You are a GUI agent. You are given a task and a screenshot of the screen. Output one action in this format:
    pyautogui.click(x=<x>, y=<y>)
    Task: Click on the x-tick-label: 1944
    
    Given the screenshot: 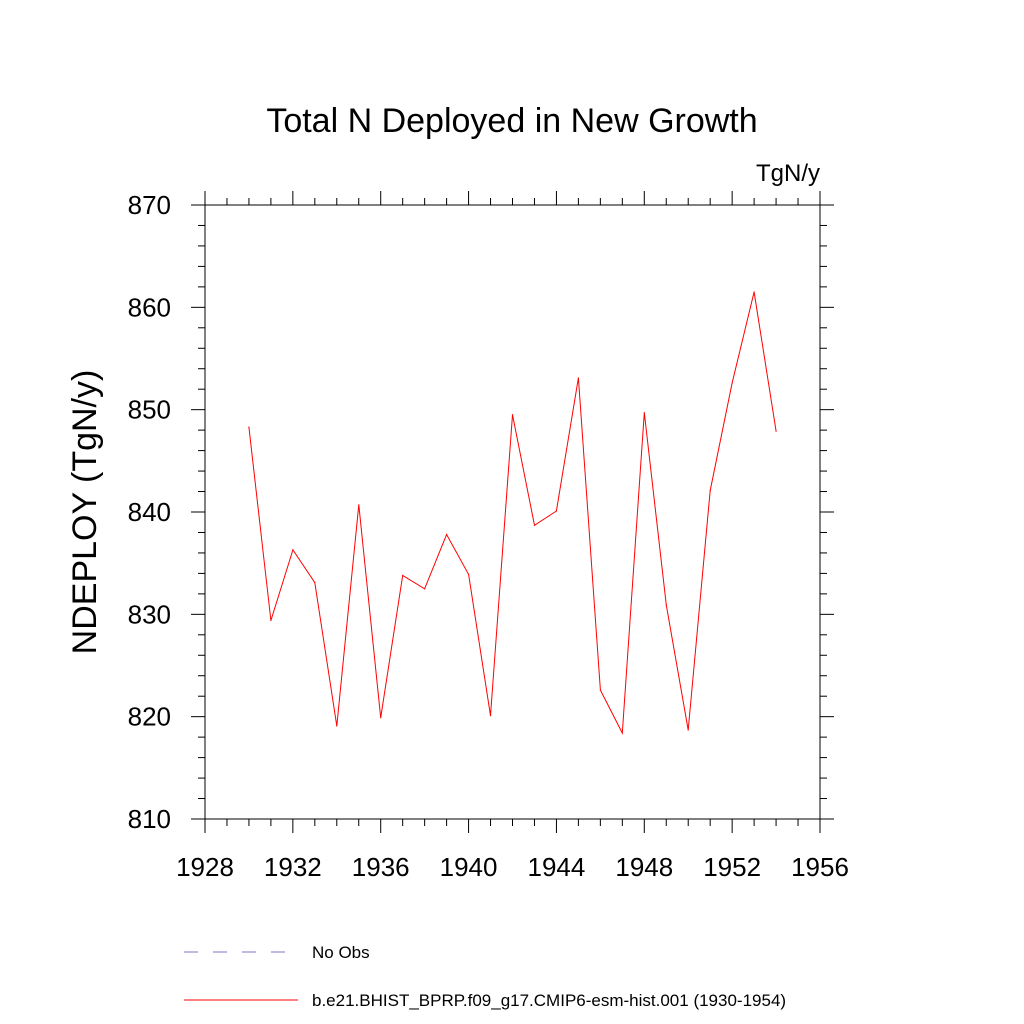 What is the action you would take?
    pyautogui.click(x=557, y=867)
    